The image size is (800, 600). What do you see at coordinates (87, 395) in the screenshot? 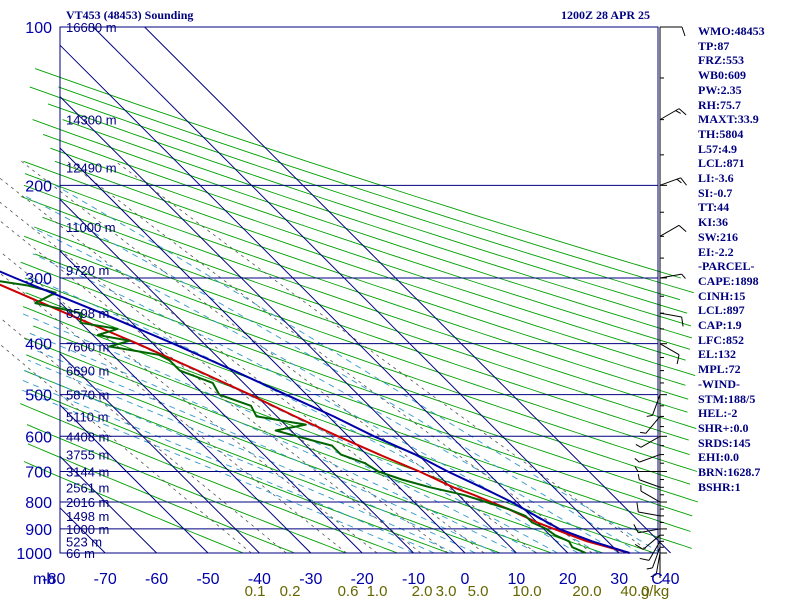
I see `height-label: 5870 m` at bounding box center [87, 395].